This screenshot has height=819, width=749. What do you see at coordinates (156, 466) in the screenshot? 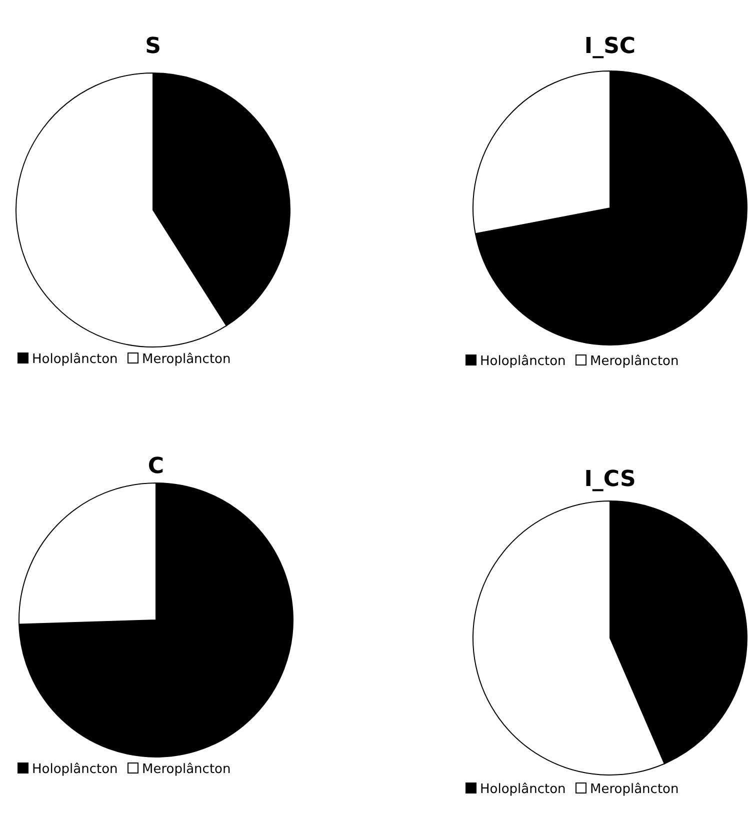
I see `chart-title: C` at bounding box center [156, 466].